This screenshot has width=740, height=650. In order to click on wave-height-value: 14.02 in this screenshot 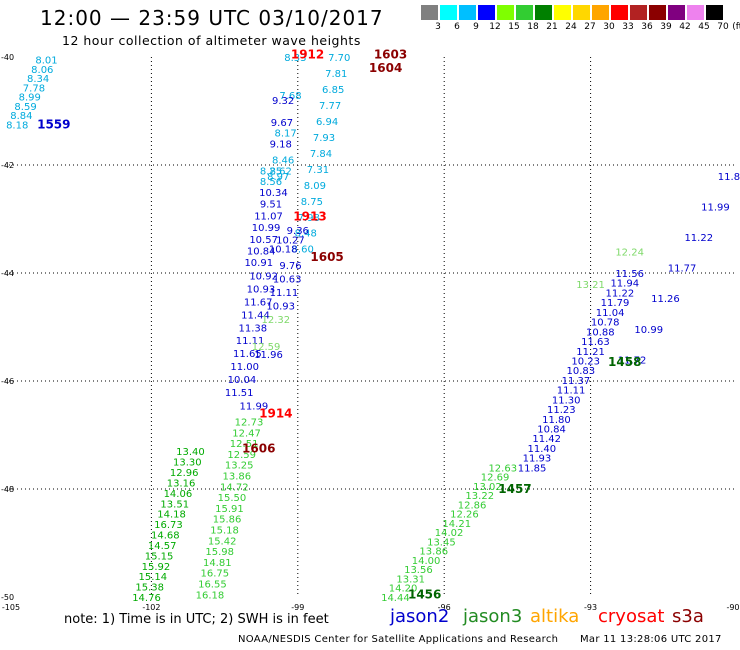, I will do `click(449, 533)`.